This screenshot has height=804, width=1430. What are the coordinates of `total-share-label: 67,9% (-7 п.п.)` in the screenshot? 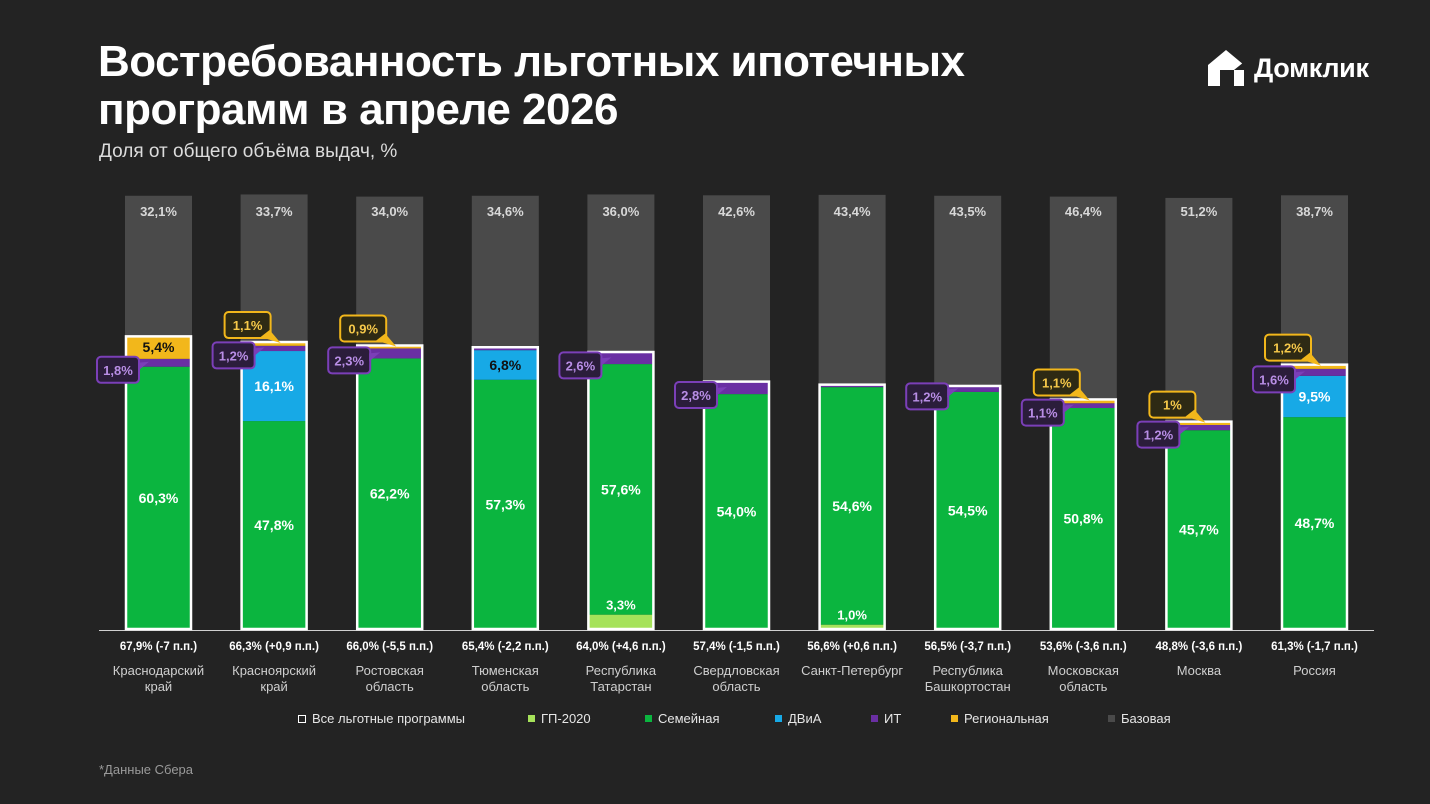 It's located at (158, 647).